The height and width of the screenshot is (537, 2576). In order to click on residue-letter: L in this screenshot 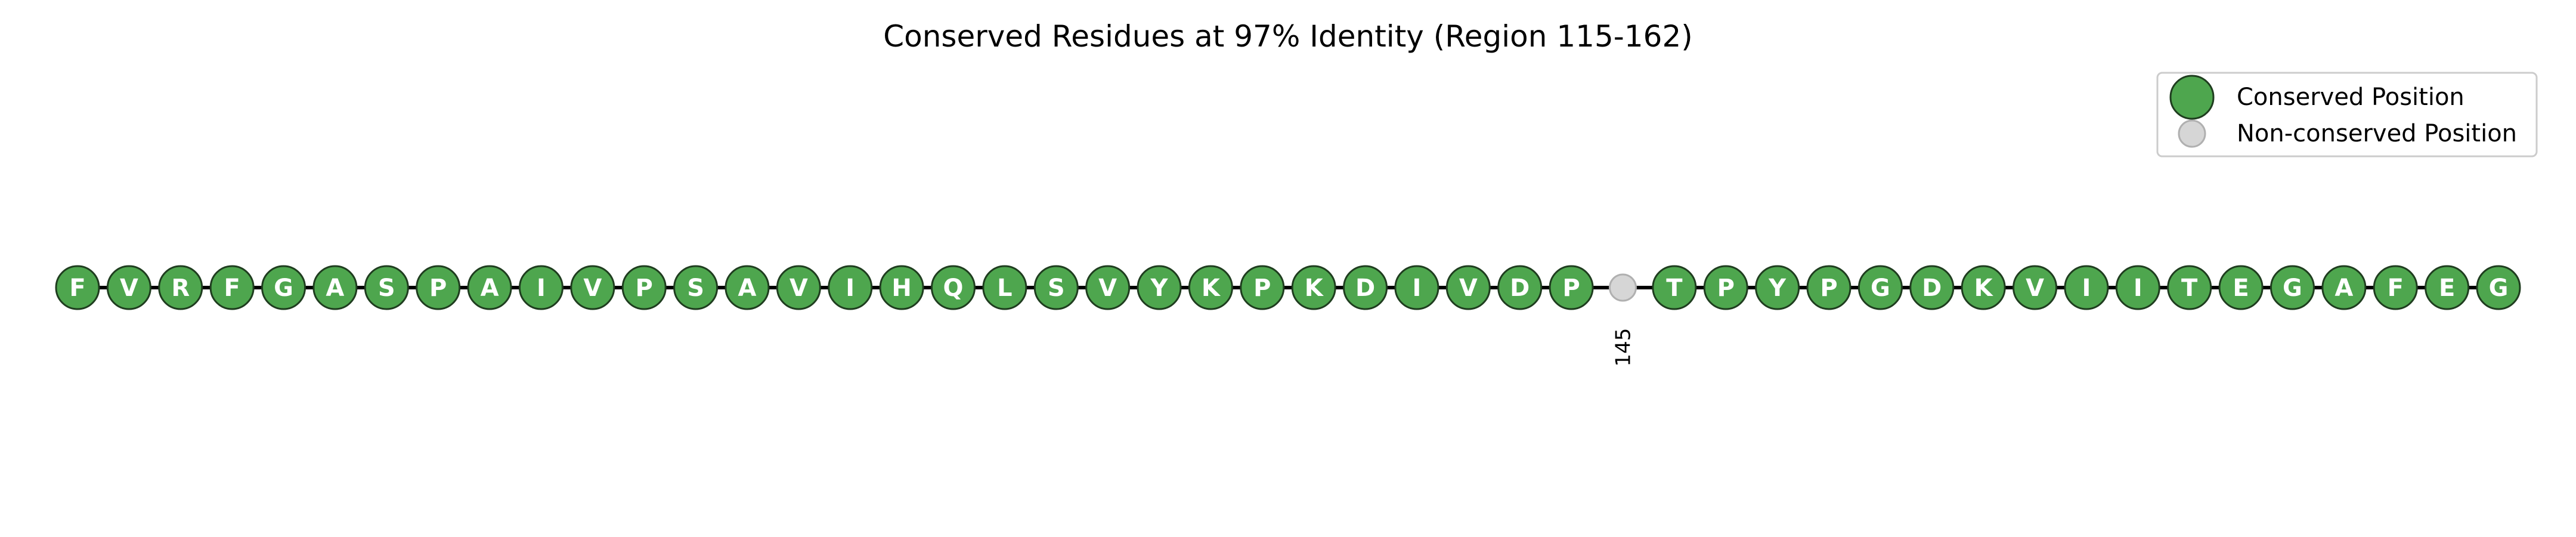, I will do `click(1005, 288)`.